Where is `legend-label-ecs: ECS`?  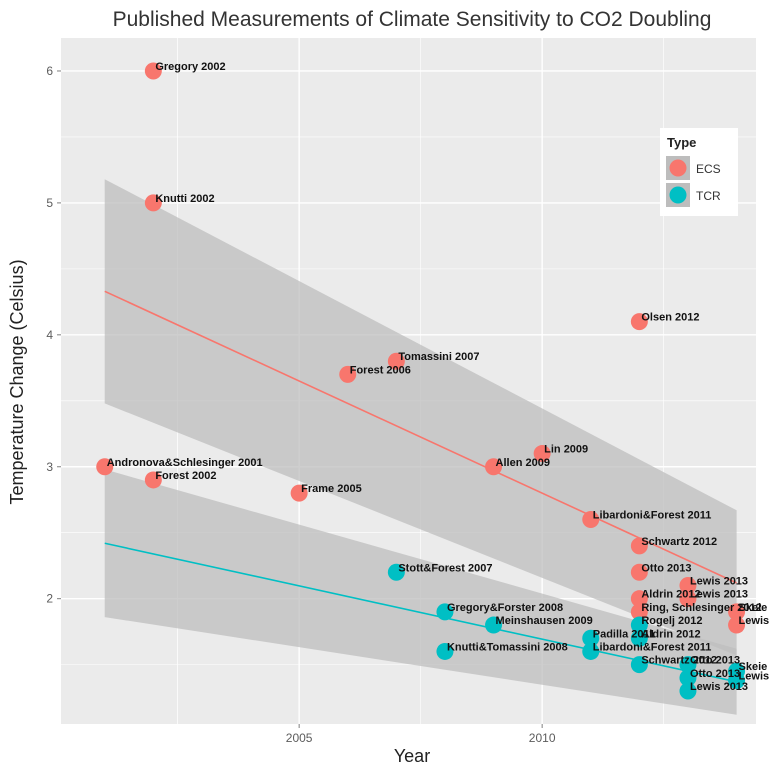
legend-label-ecs: ECS is located at coordinates (708, 169).